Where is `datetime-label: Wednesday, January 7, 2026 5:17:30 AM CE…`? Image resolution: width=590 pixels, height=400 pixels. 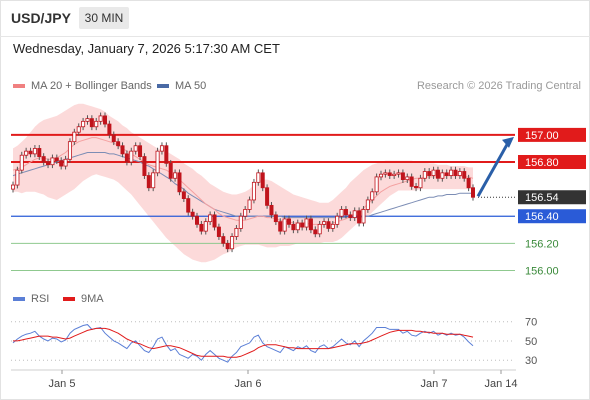
datetime-label: Wednesday, January 7, 2026 5:17:30 AM CE… is located at coordinates (146, 48).